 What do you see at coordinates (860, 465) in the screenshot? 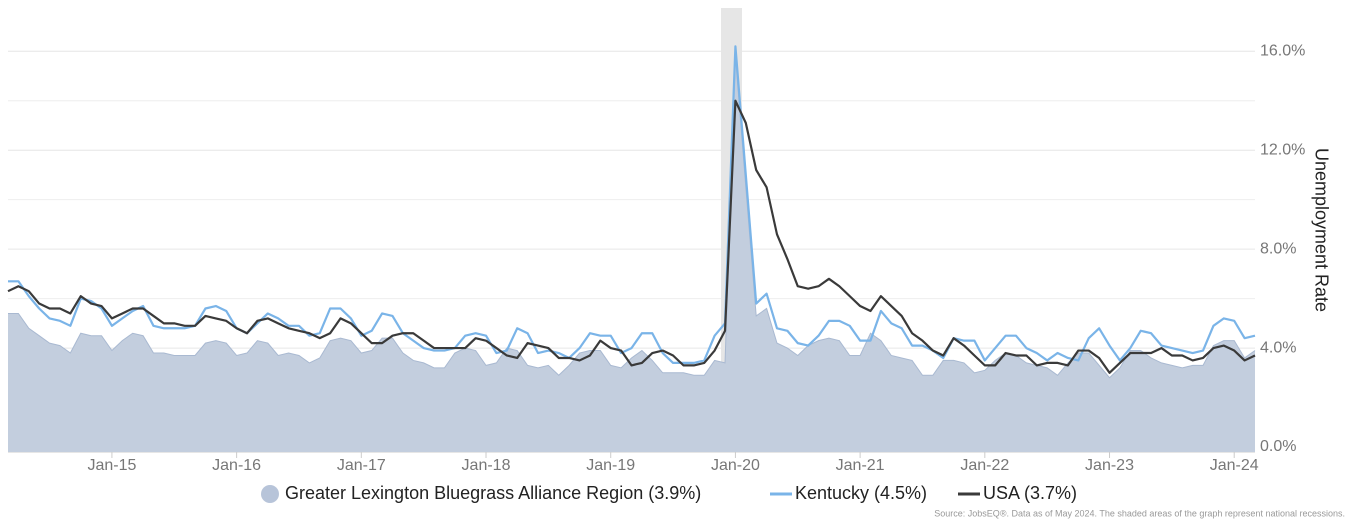
I see `x-tick-label: Jan-21` at bounding box center [860, 465].